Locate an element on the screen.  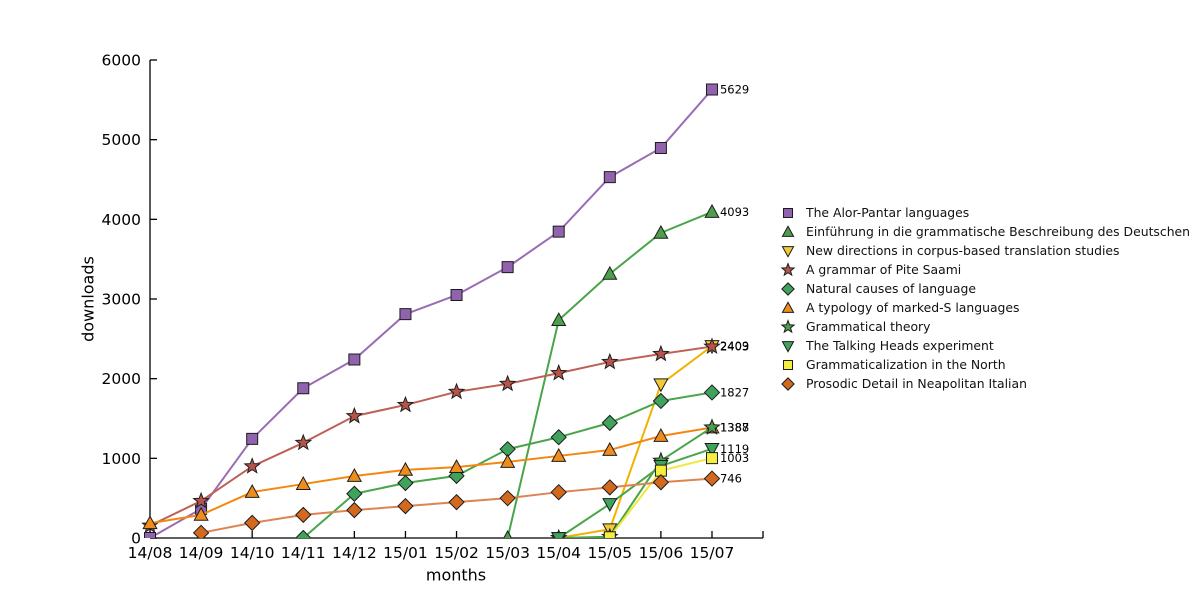
legend-item-7: The Talking Heads experiment is located at coordinates (984, 345).